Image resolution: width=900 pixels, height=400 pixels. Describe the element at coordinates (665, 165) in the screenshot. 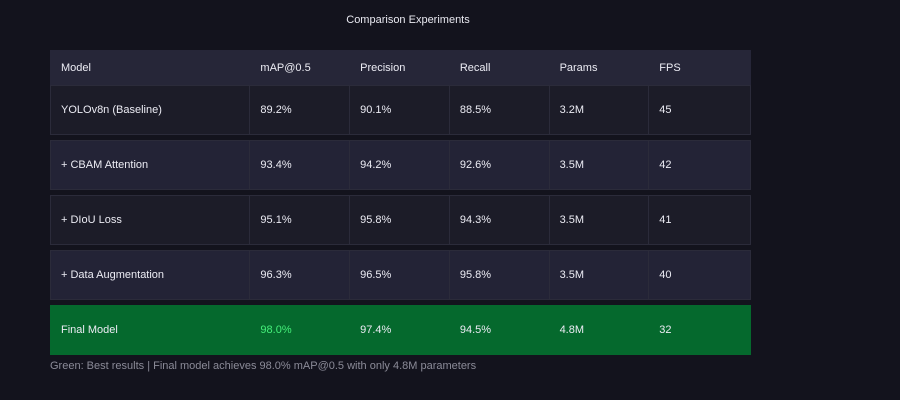

I see `table-cell: 42` at that location.